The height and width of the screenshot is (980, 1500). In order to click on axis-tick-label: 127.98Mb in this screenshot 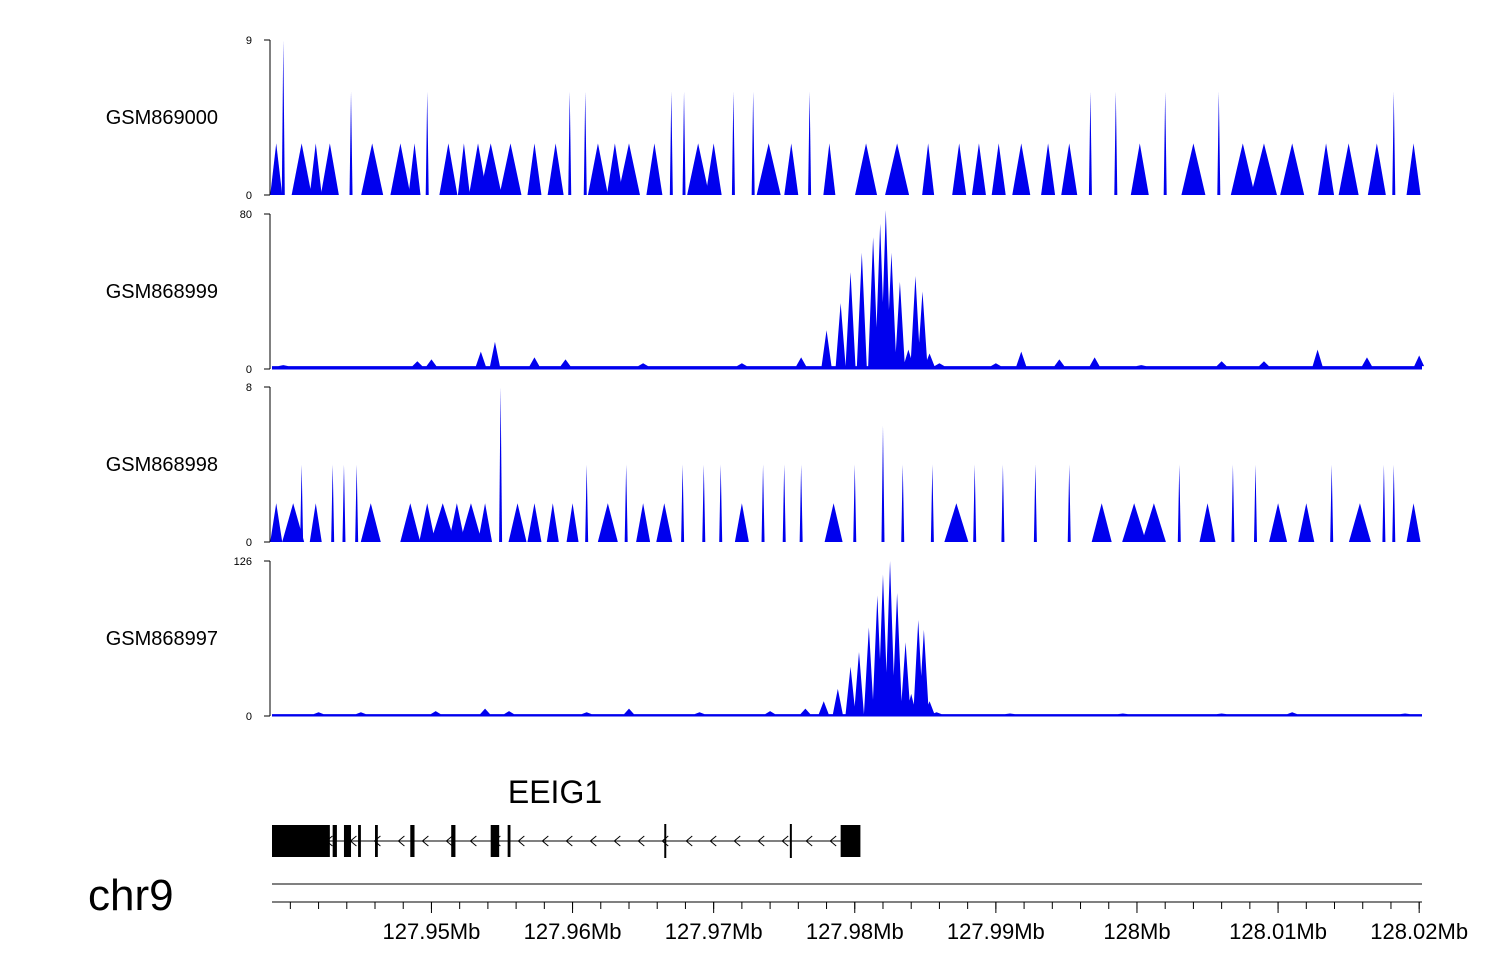, I will do `click(855, 931)`.